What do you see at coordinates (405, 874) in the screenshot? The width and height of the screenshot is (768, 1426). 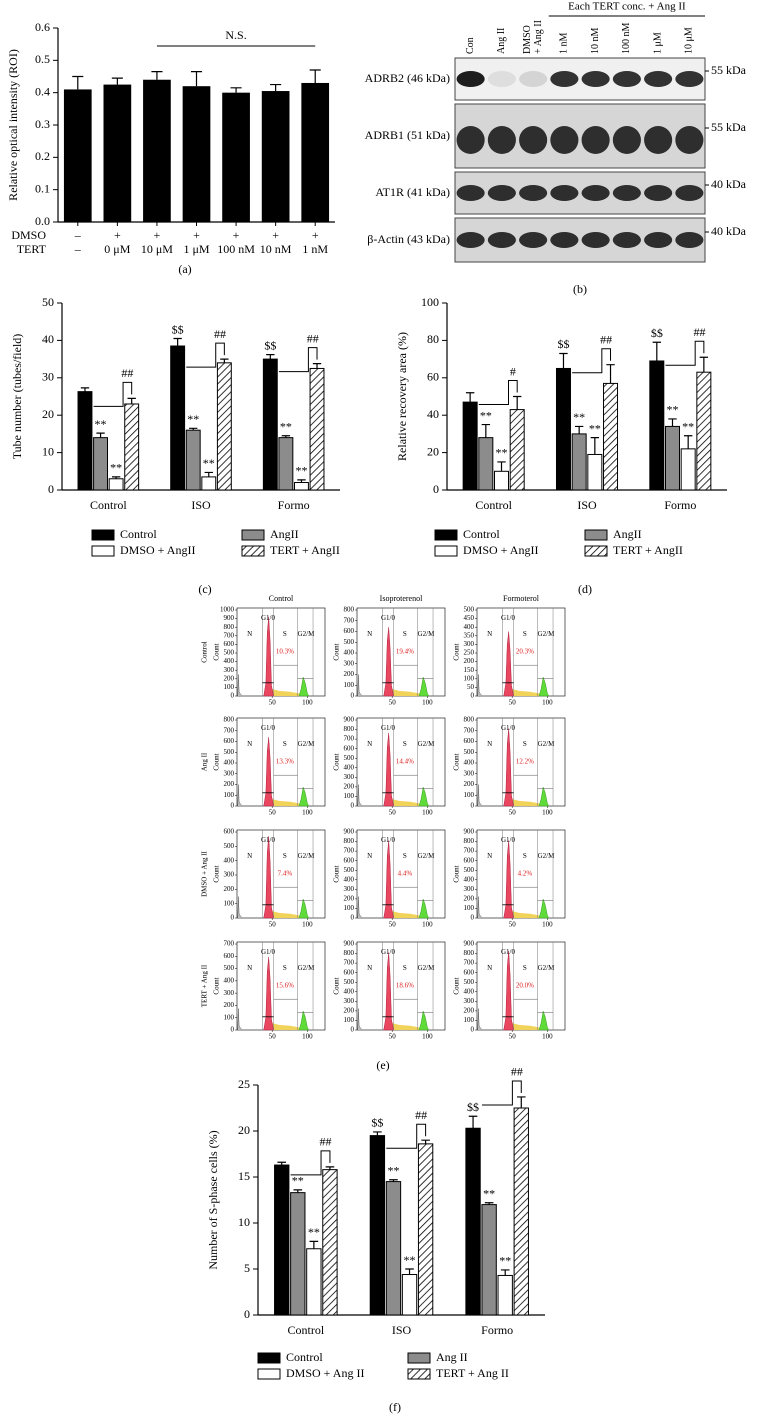 I see `s-phase-percent: 4.4%` at bounding box center [405, 874].